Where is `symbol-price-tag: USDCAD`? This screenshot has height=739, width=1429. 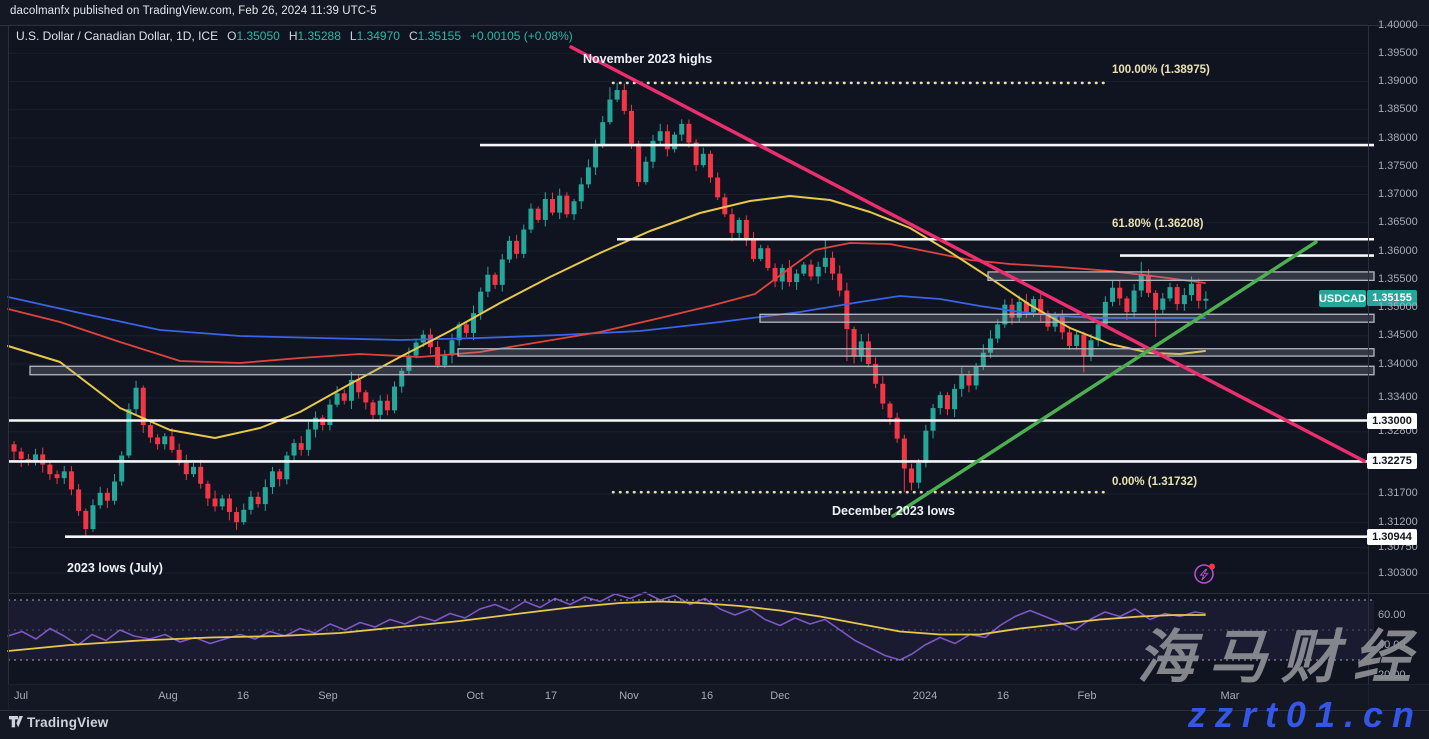
symbol-price-tag: USDCAD is located at coordinates (1342, 298).